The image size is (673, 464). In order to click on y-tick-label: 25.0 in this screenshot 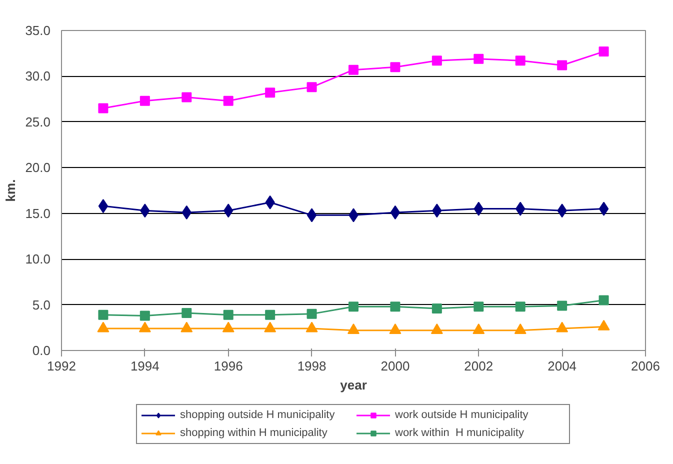, I will do `click(38, 122)`.